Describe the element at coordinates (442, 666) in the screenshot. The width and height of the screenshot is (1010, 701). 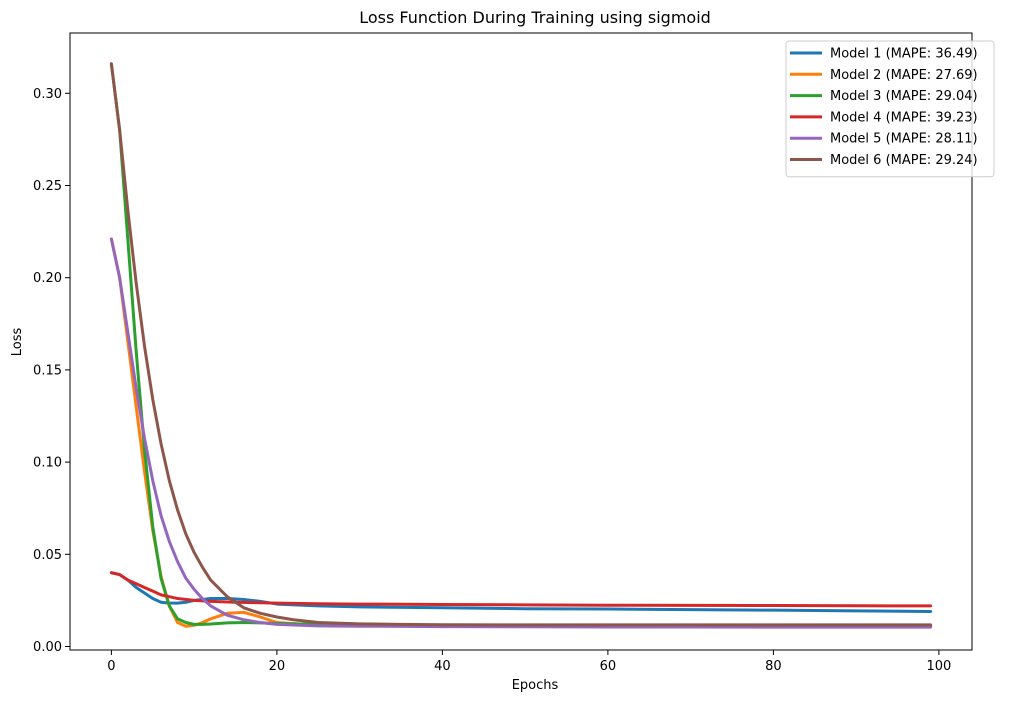
I see `x-tick-label: 40` at that location.